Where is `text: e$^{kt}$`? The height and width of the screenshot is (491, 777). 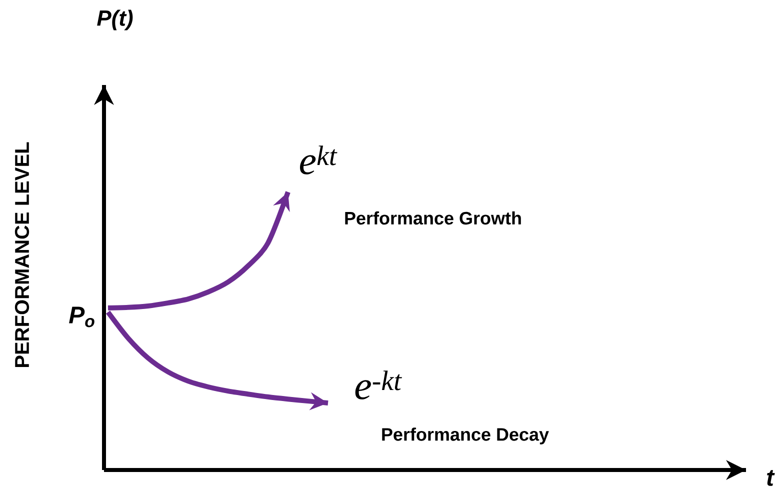
text: e$^{kt}$ is located at coordinates (319, 160).